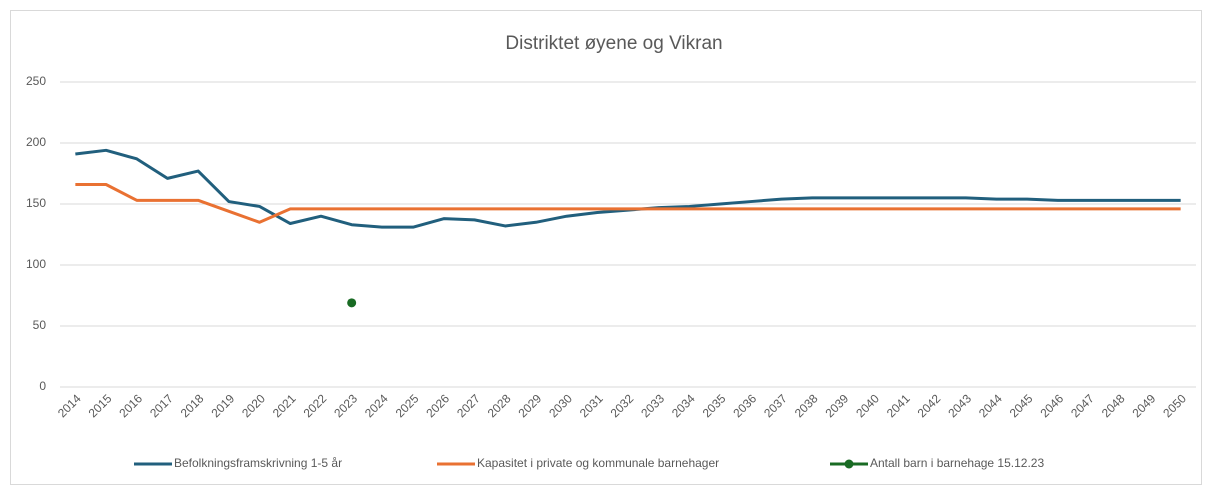 The image size is (1212, 486). I want to click on y-tick-label: 200, so click(36, 142).